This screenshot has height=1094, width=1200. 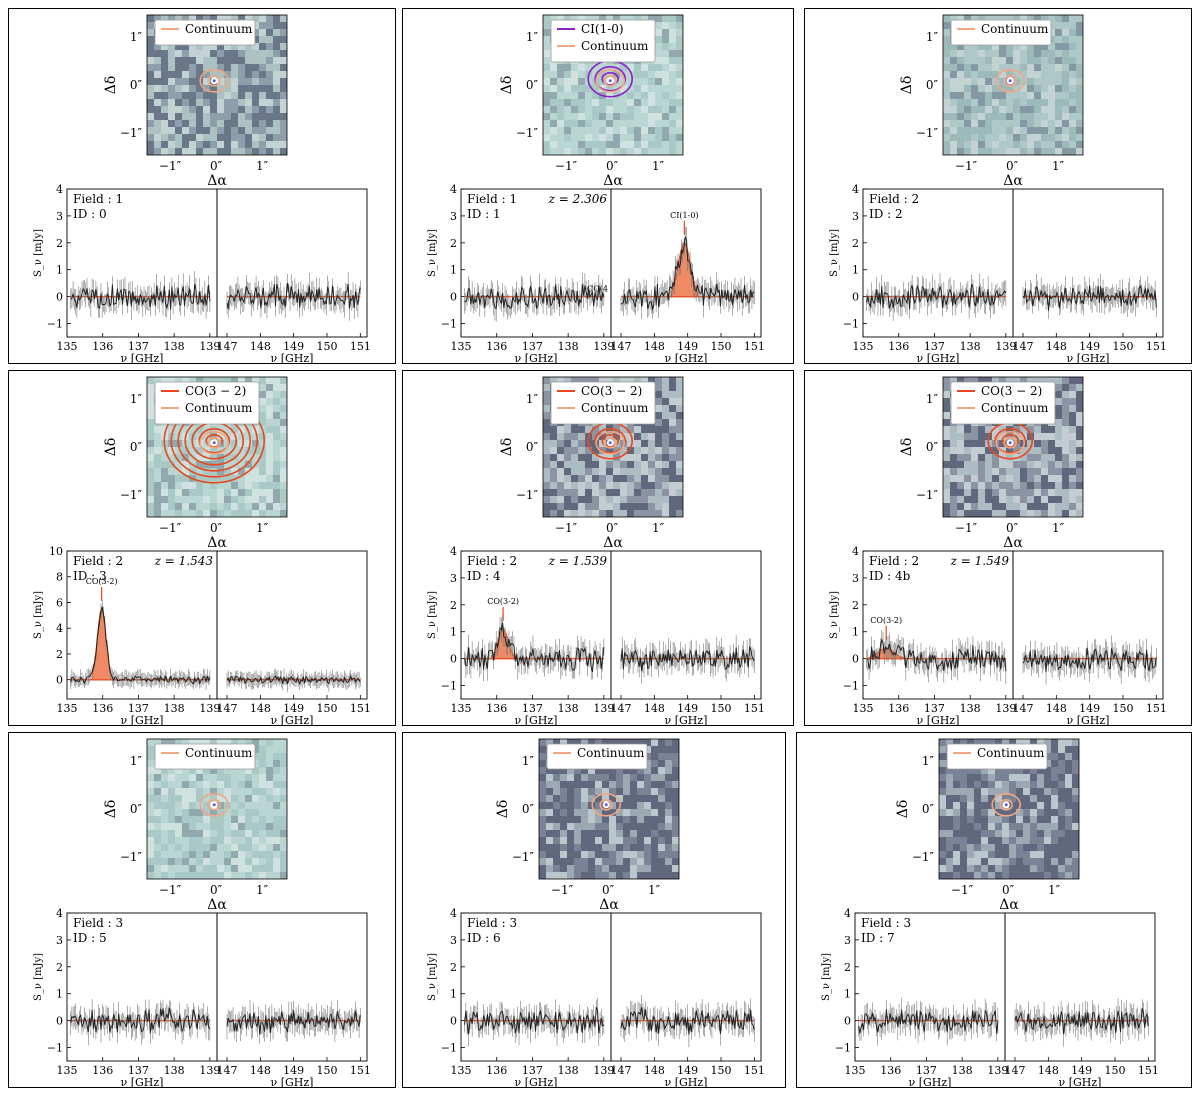 What do you see at coordinates (1058, 528) in the screenshot?
I see `map-xtick-label: 1″` at bounding box center [1058, 528].